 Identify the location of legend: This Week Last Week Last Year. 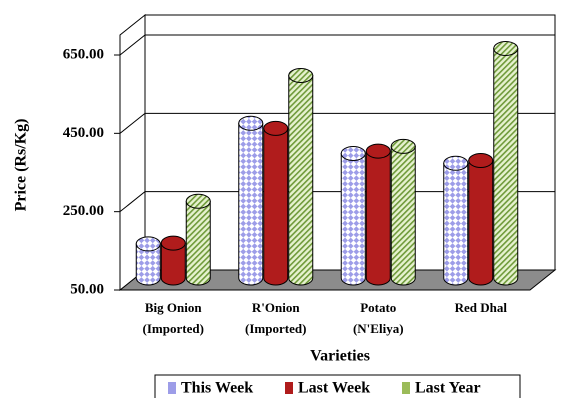
(324, 388).